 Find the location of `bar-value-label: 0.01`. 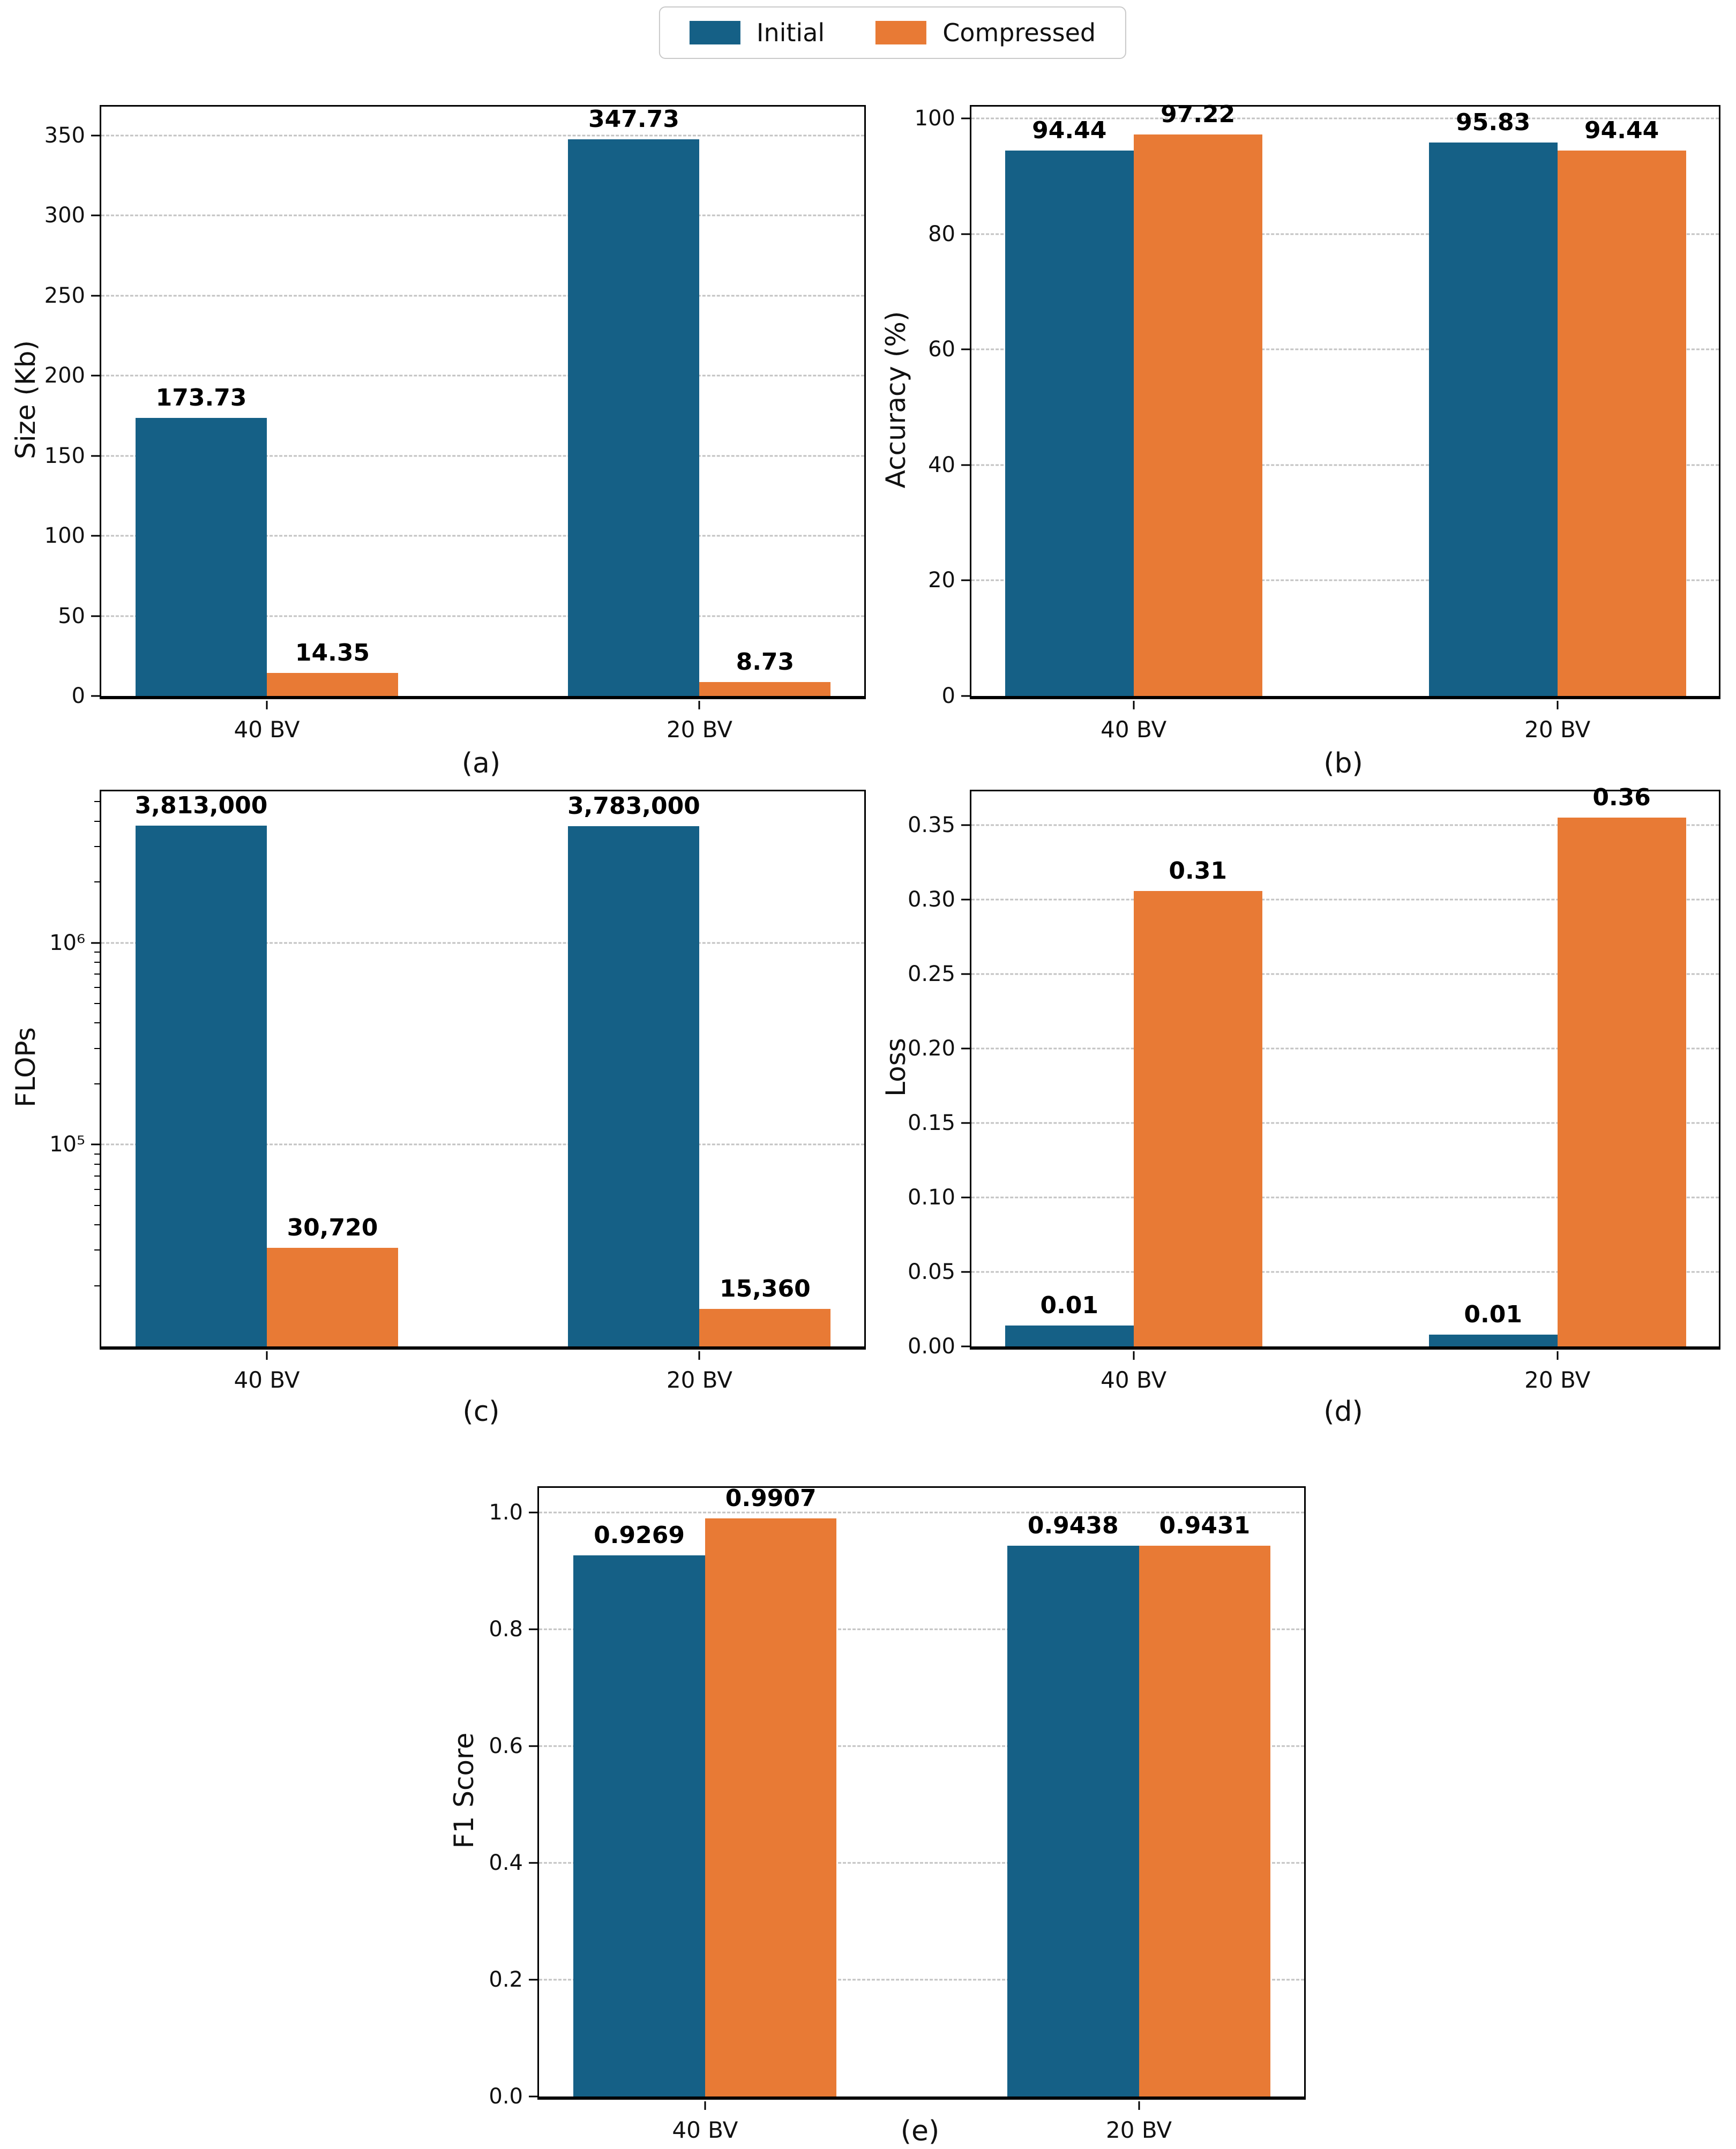

bar-value-label: 0.01 is located at coordinates (1493, 1314).